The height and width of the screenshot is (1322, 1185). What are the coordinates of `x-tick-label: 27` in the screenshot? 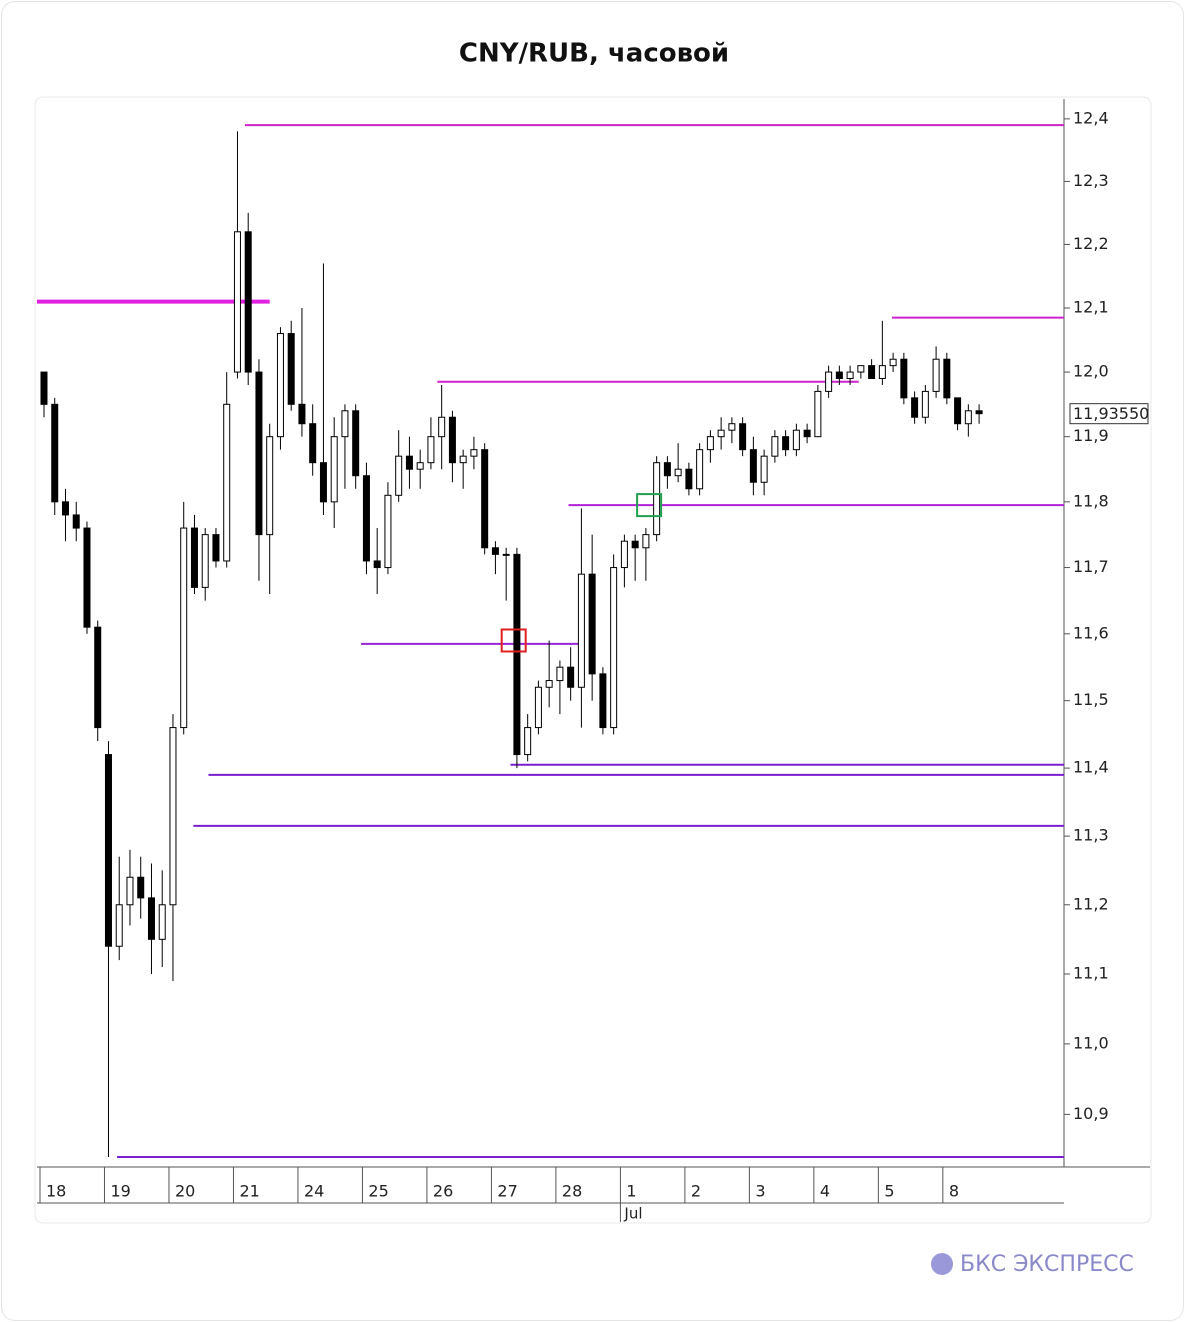 It's located at (507, 1191).